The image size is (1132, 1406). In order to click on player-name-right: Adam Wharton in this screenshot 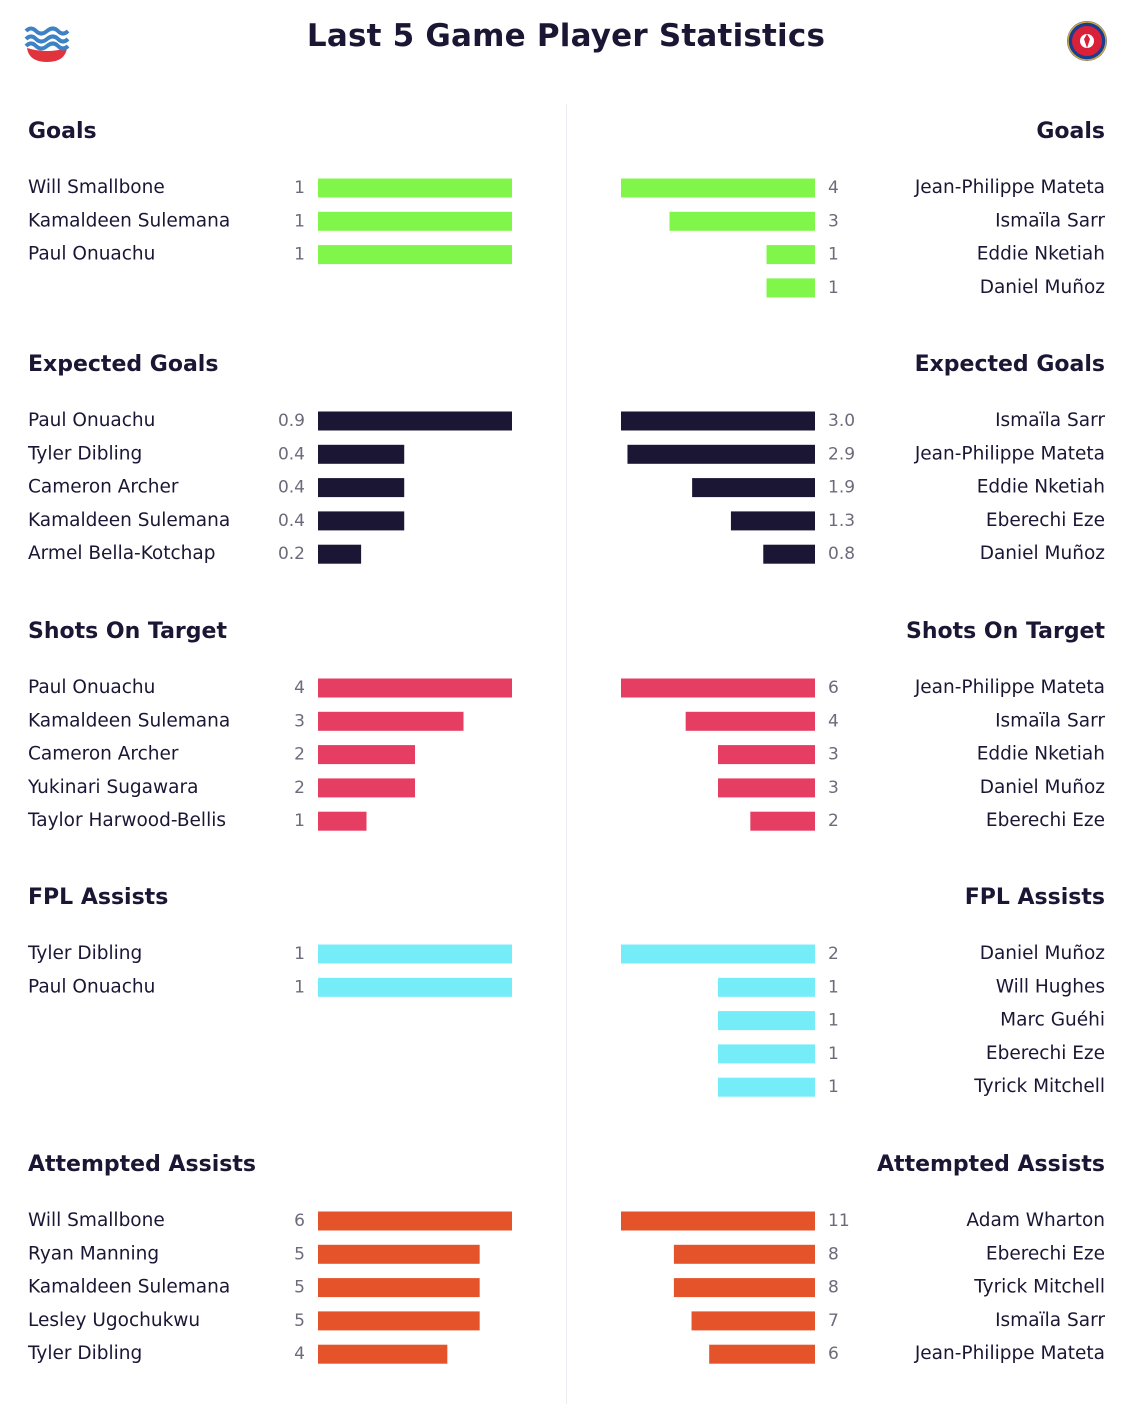, I will do `click(1035, 1220)`.